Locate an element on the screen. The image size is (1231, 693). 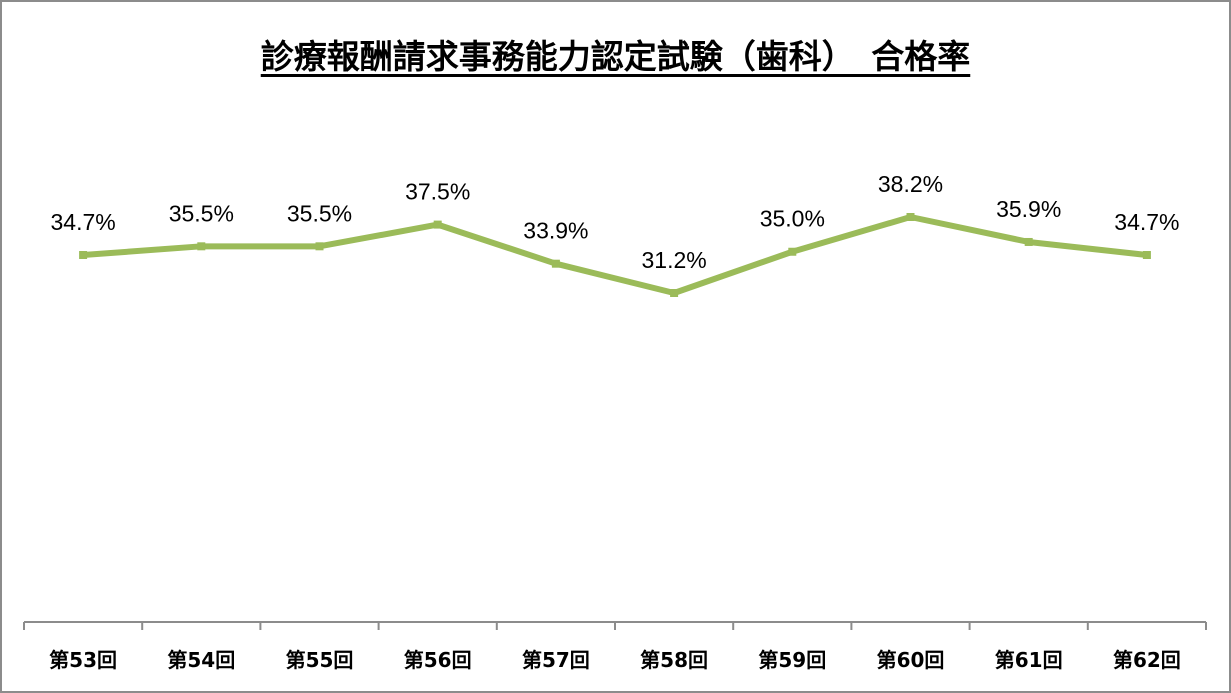
x-axis-label: 第56回 is located at coordinates (438, 660).